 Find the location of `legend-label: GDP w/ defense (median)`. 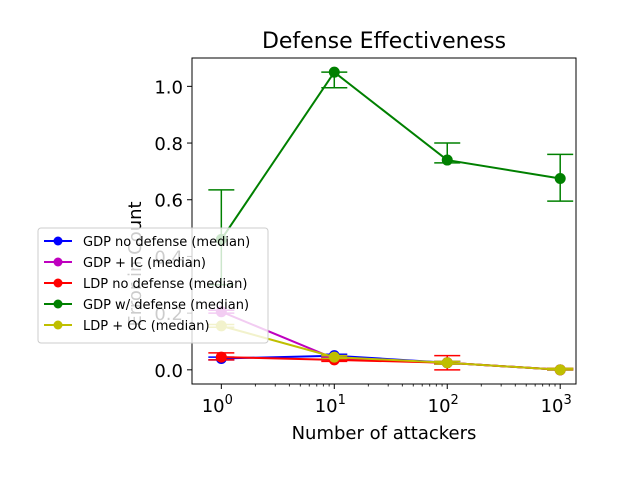

legend-label: GDP w/ defense (median) is located at coordinates (166, 305).